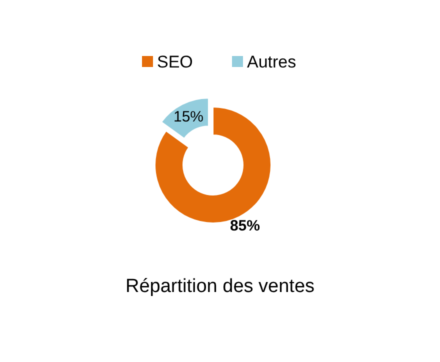 This screenshot has width=440, height=362. What do you see at coordinates (175, 62) in the screenshot?
I see `legend-label: SEO` at bounding box center [175, 62].